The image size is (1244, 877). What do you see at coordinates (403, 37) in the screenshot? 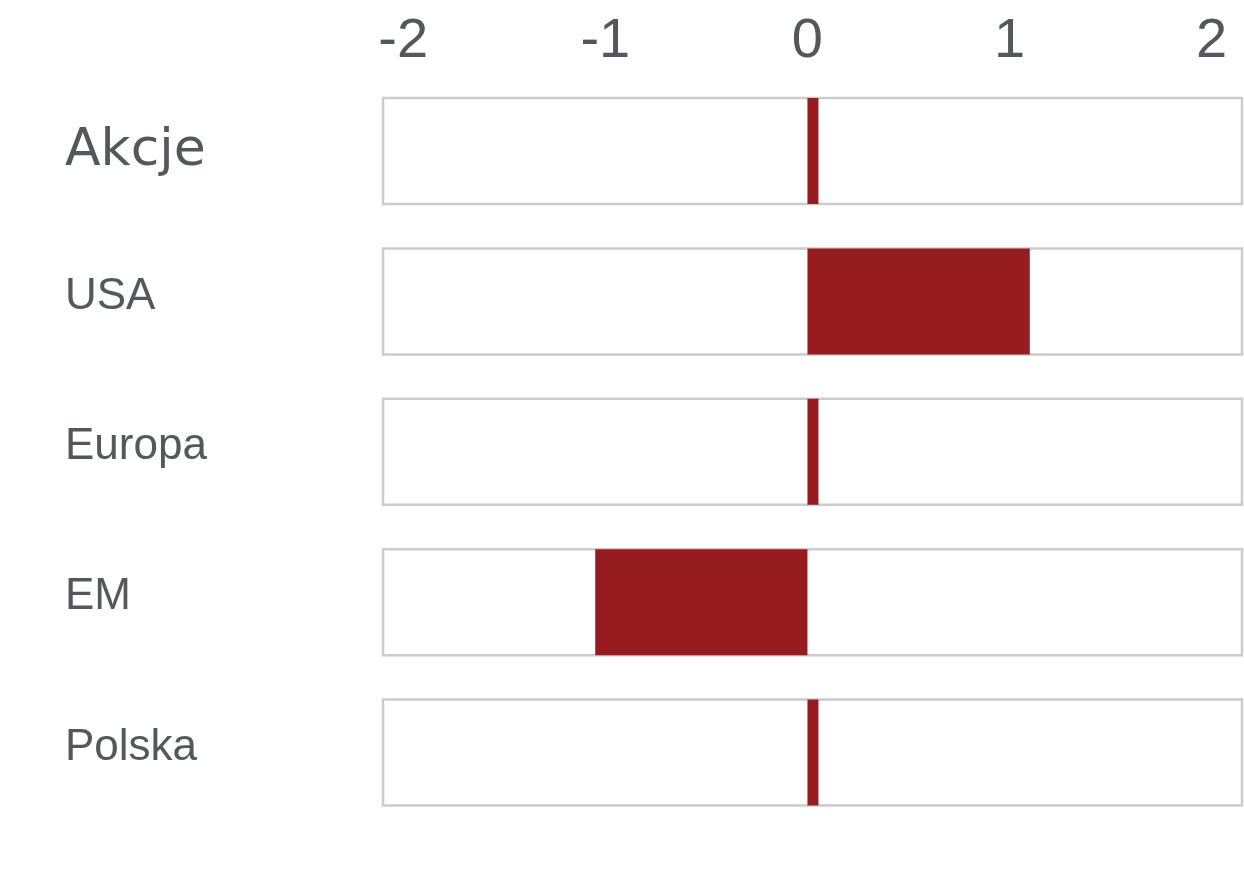
I see `x-tick-label: -2` at bounding box center [403, 37].